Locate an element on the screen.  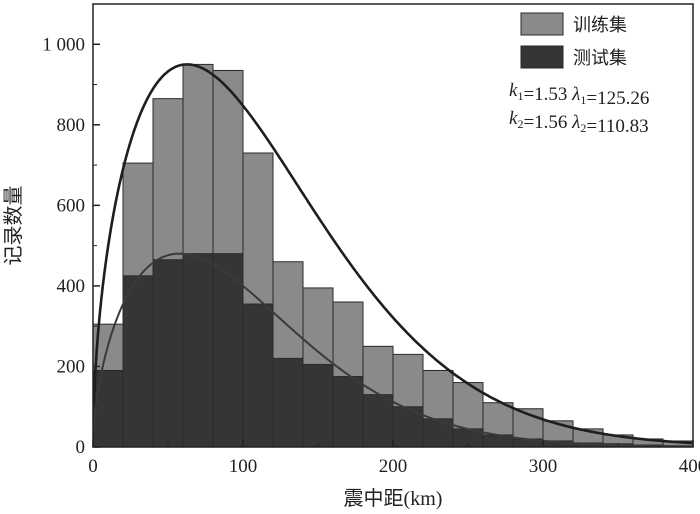
y-tick-label: 1 000 is located at coordinates (63, 44).